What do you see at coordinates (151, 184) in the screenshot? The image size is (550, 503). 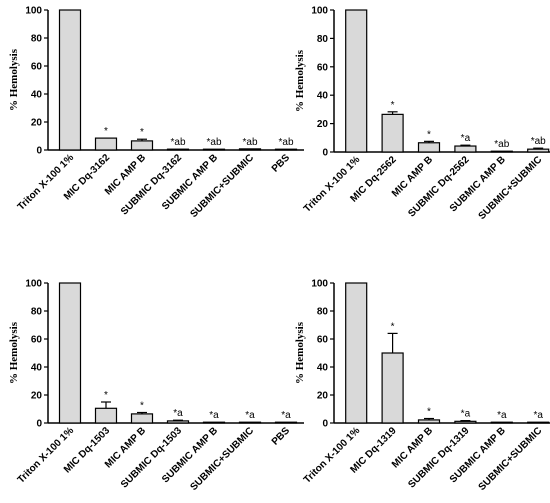 I see `category-label: SUBMIC Dq-3162` at bounding box center [151, 184].